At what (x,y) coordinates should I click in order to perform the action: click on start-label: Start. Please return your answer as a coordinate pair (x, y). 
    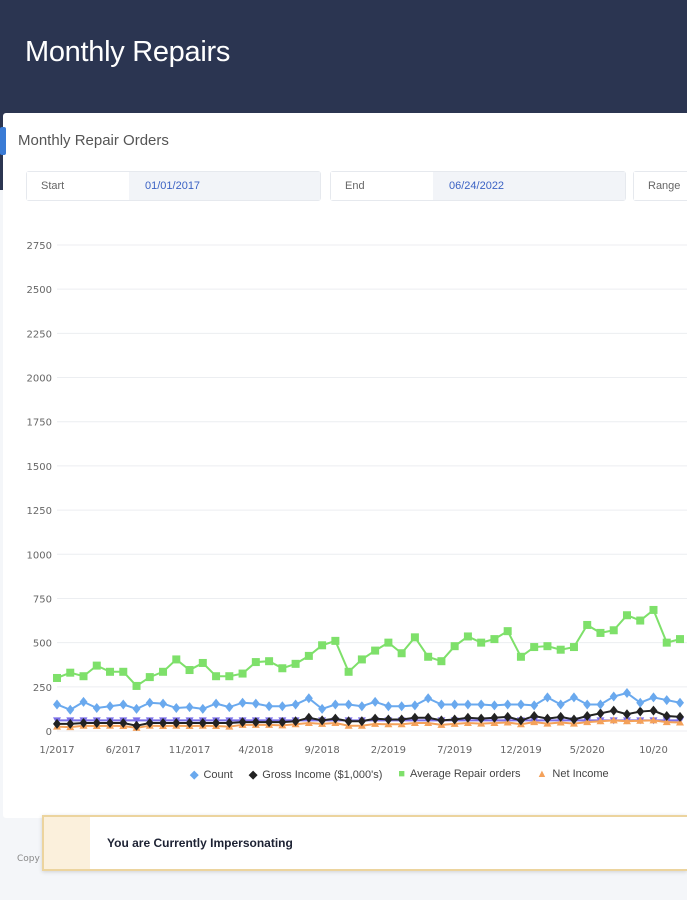
    Looking at the image, I should click on (78, 186).